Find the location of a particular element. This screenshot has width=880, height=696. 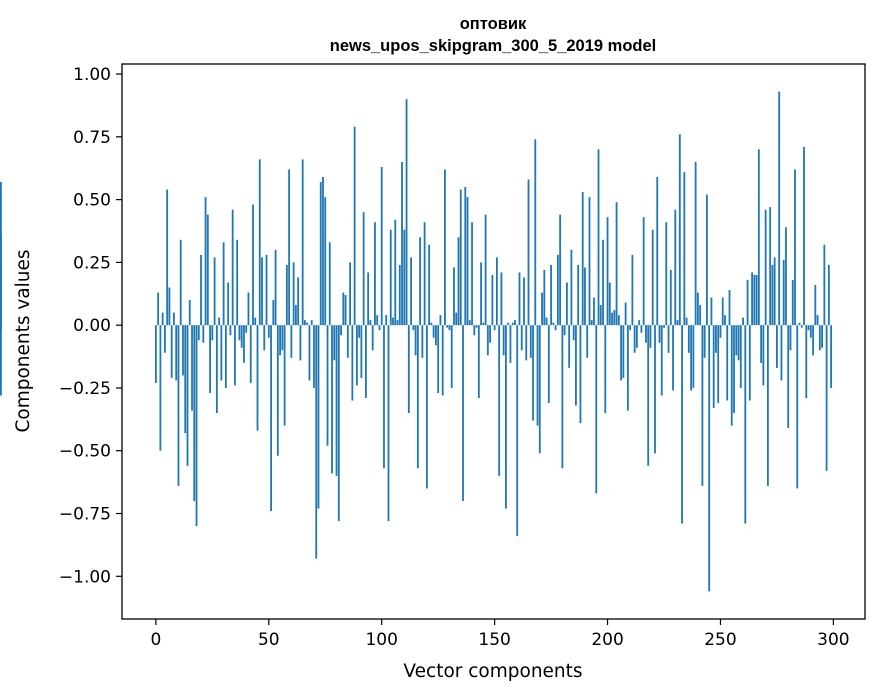

y-tick-label: 0.50 is located at coordinates (92, 201).